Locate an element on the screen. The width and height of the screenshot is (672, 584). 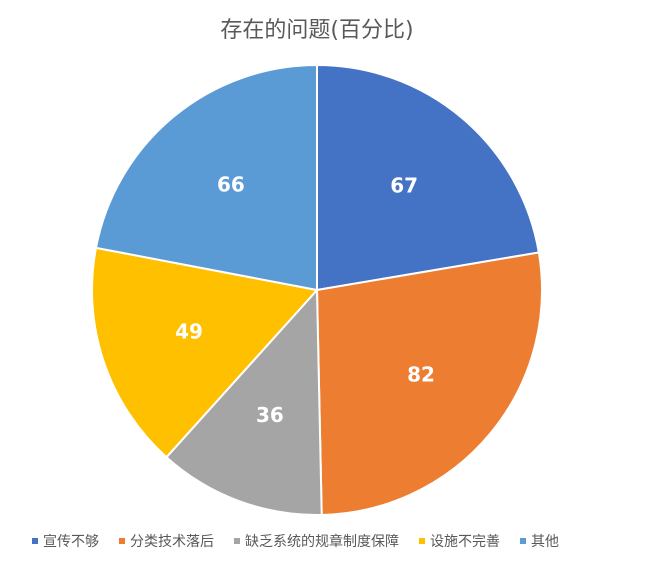
data-label: 82 is located at coordinates (421, 375).